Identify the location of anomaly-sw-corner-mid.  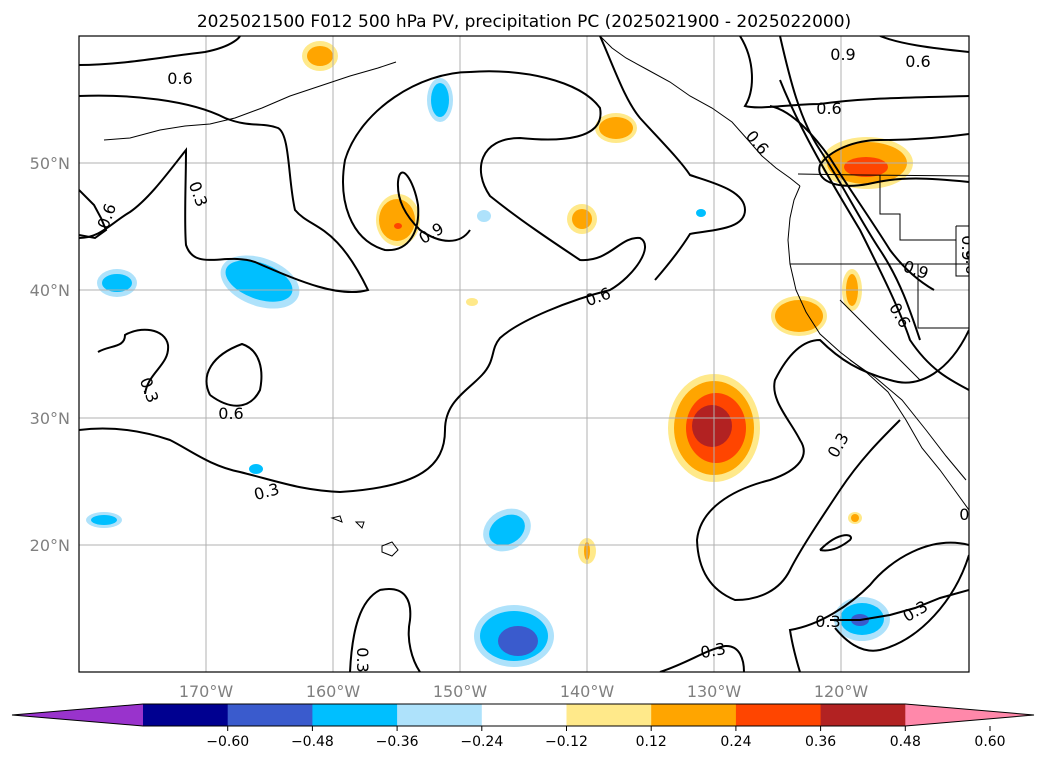
(104, 520).